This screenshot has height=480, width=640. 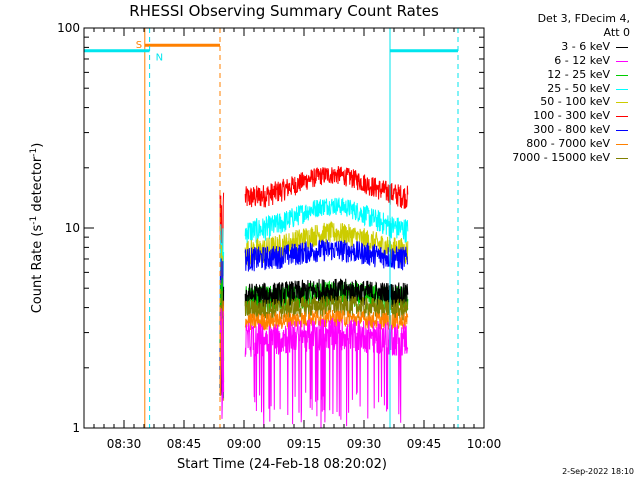 I want to click on legend-entry: 100 - 300 keV, so click(x=571, y=116).